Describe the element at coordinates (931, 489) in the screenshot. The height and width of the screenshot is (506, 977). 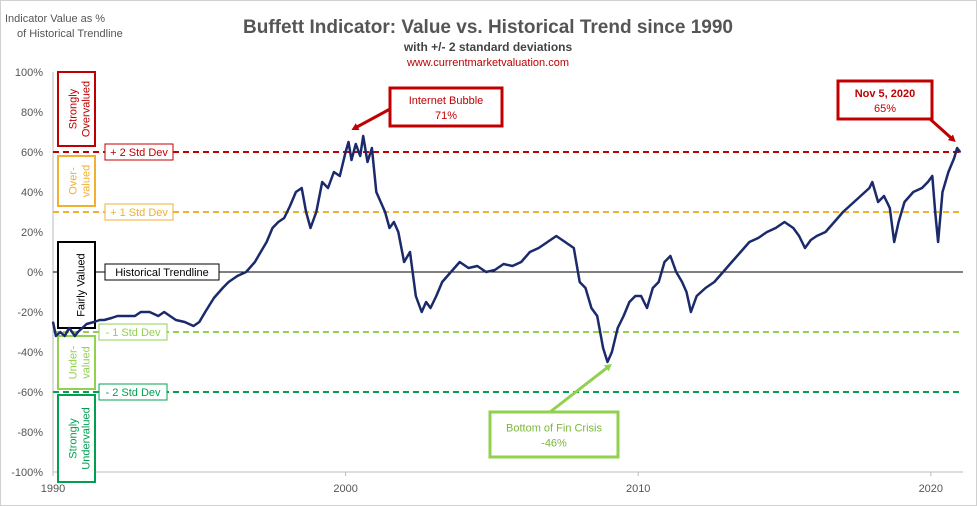
I see `x-tick-label: 2020` at that location.